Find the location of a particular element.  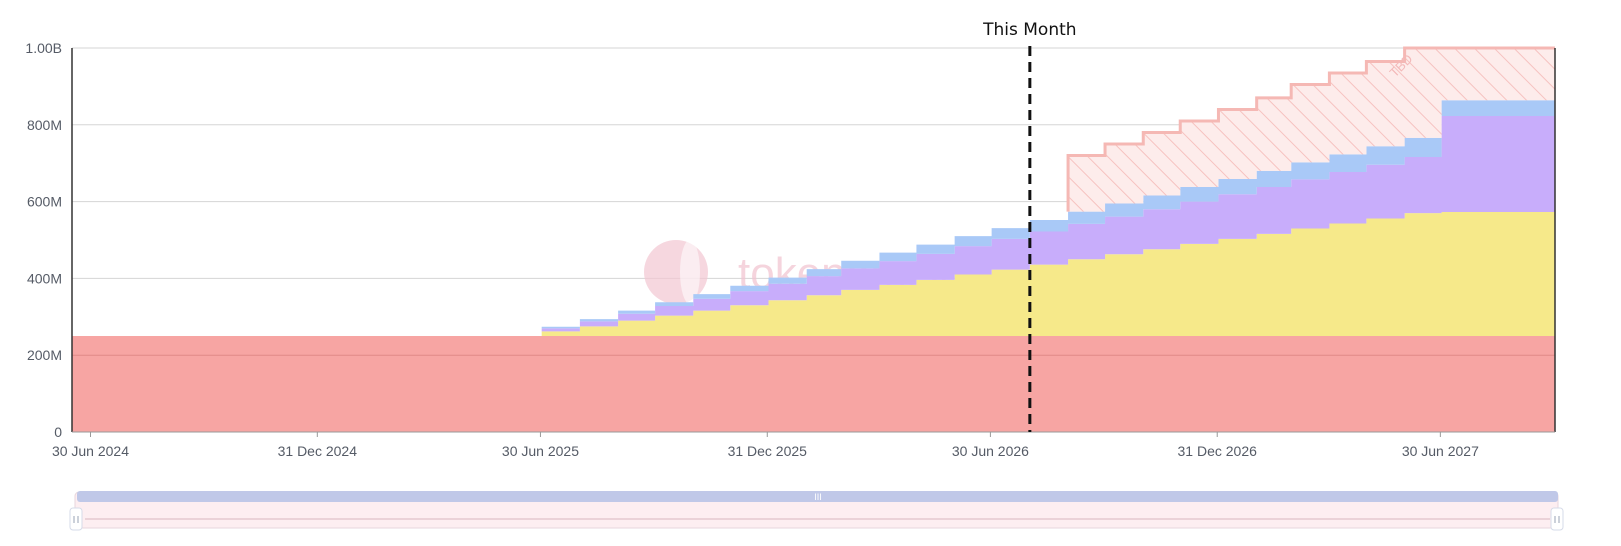

y-tick-label: 1.00B is located at coordinates (43, 48).